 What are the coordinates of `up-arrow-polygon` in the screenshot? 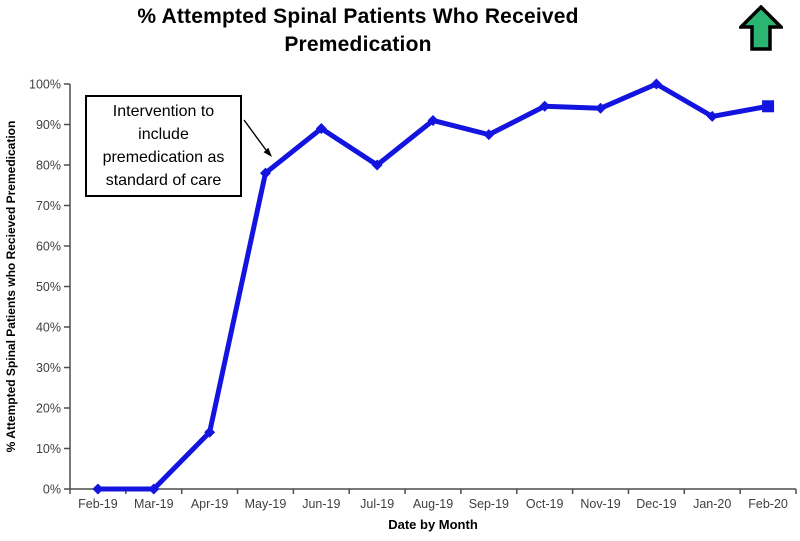 It's located at (761, 27).